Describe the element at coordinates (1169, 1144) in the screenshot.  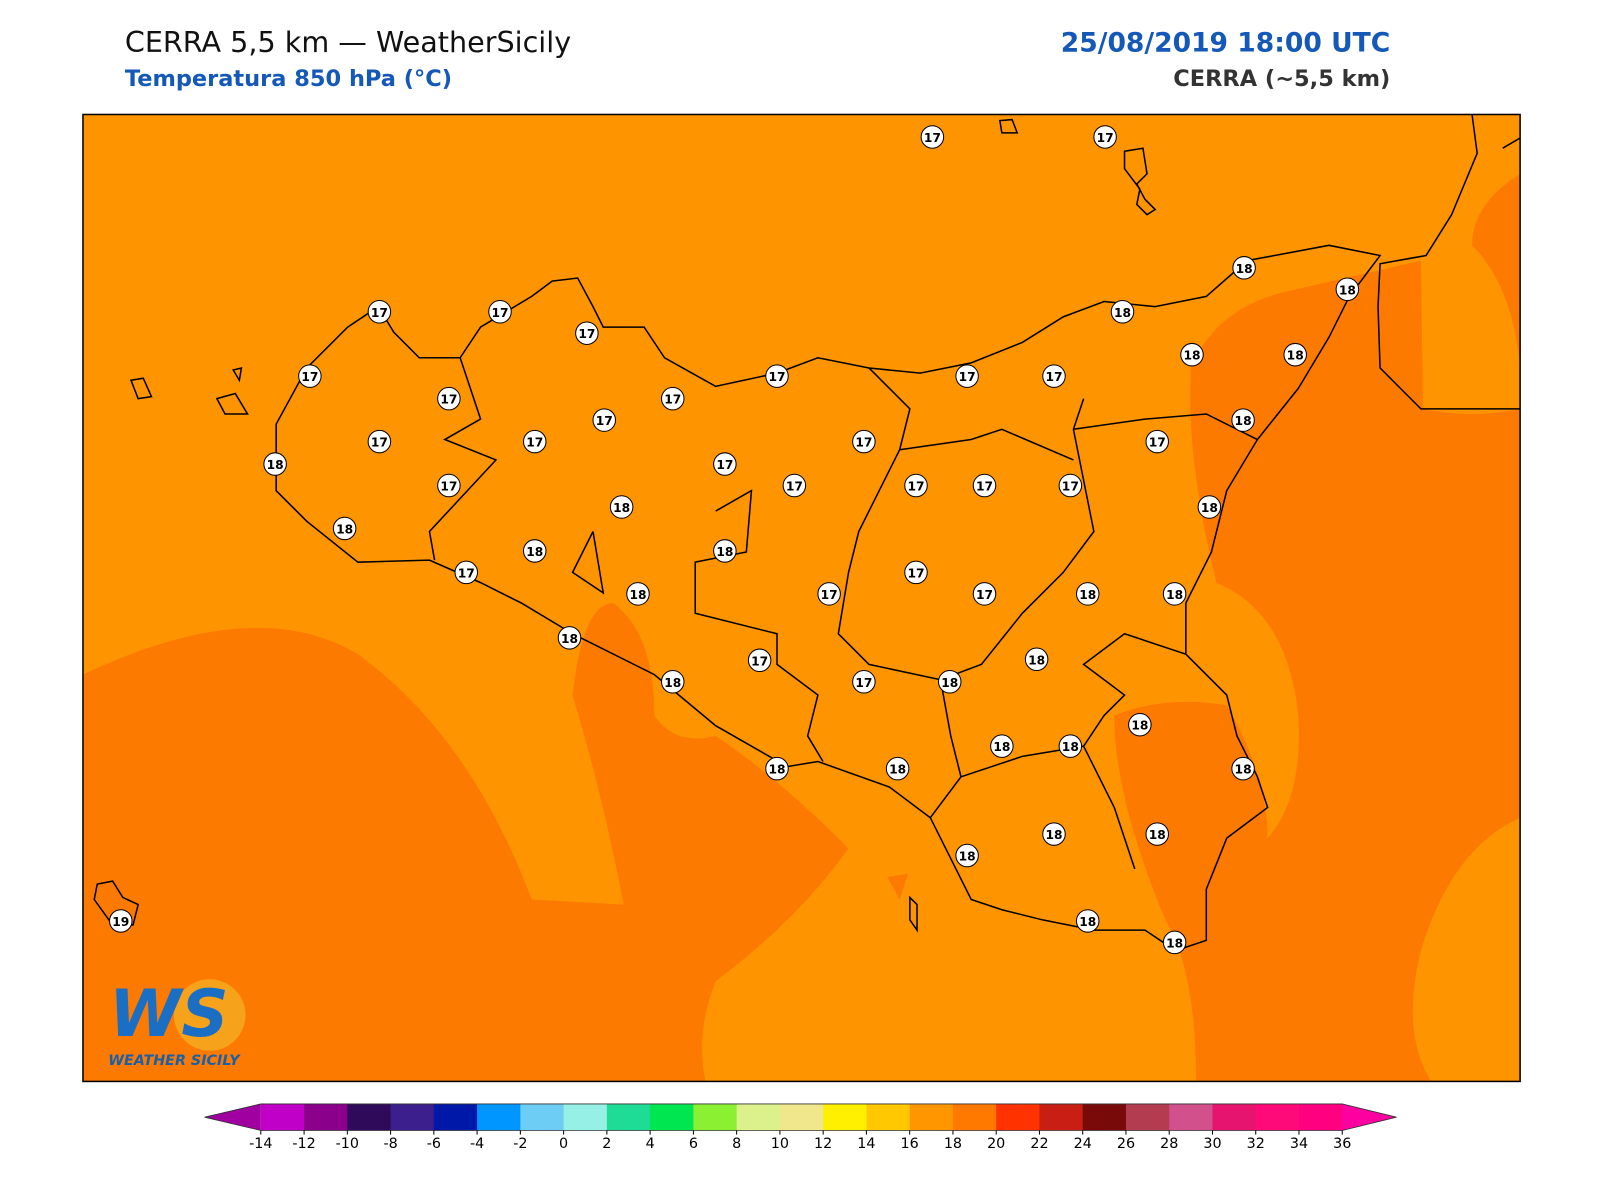
I see `colorbar-tick-label: 28` at that location.